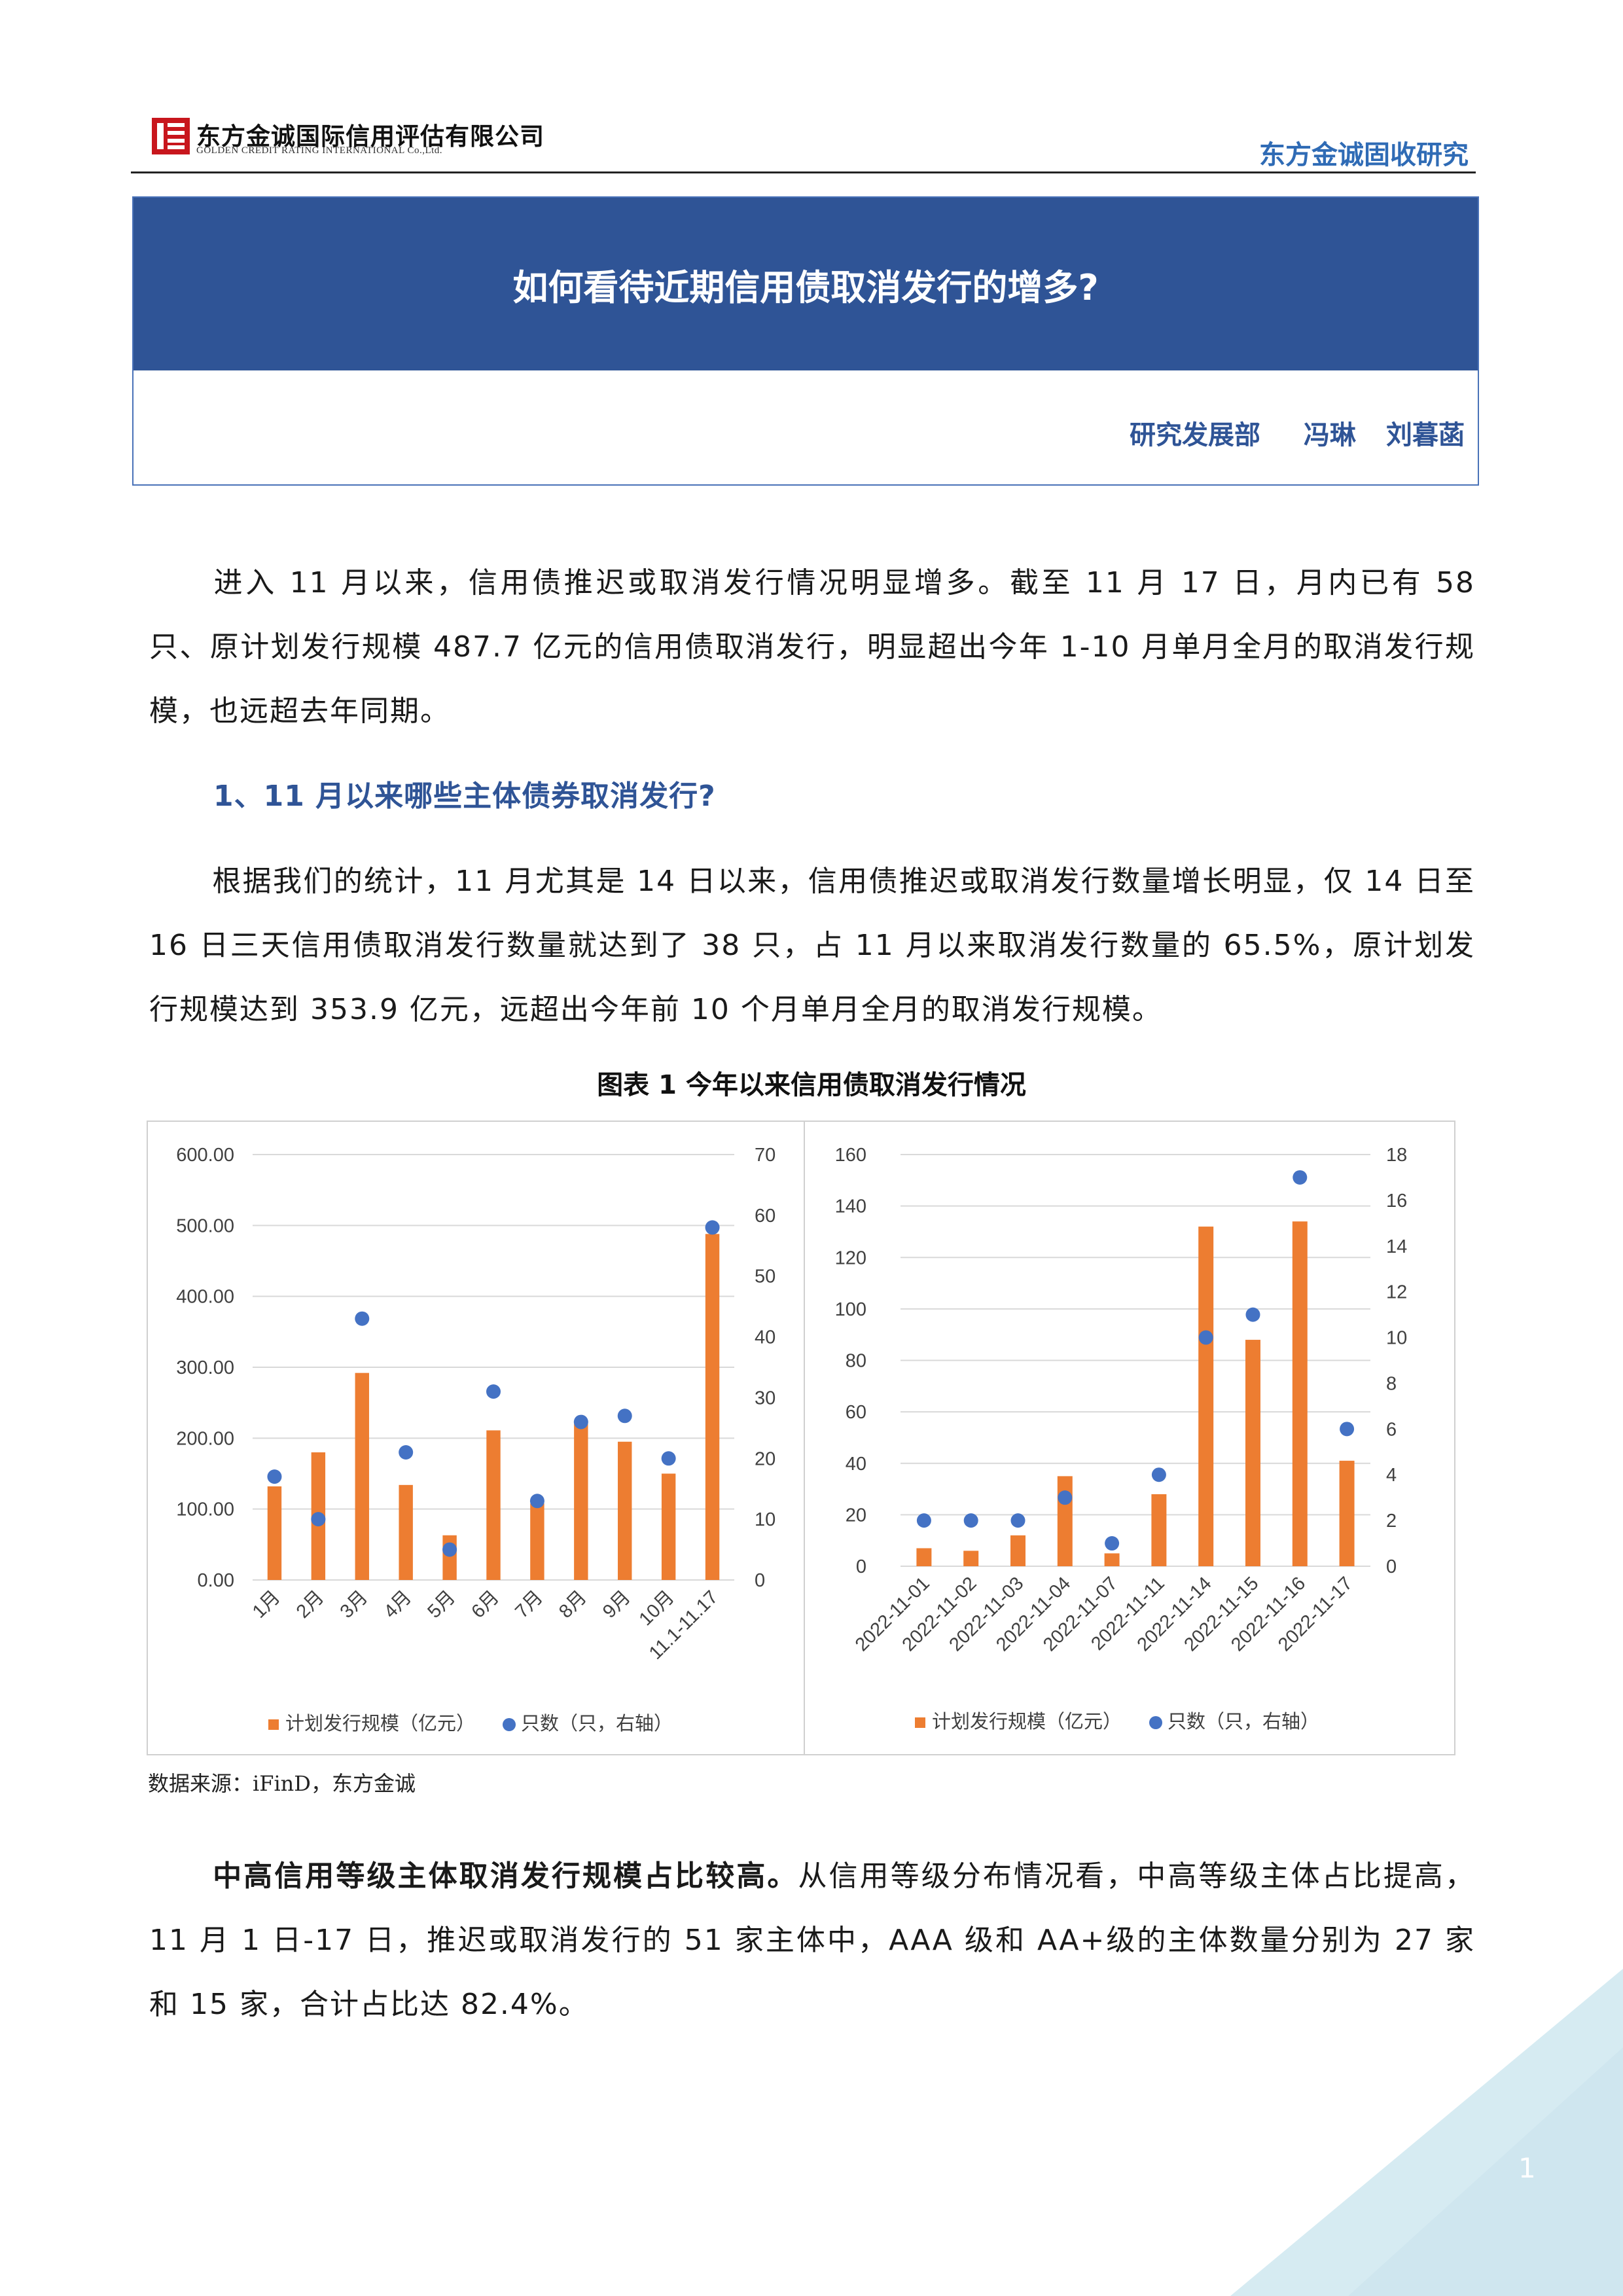 Image resolution: width=1623 pixels, height=2296 pixels. I want to click on y-tick-label-right: 20, so click(765, 1459).